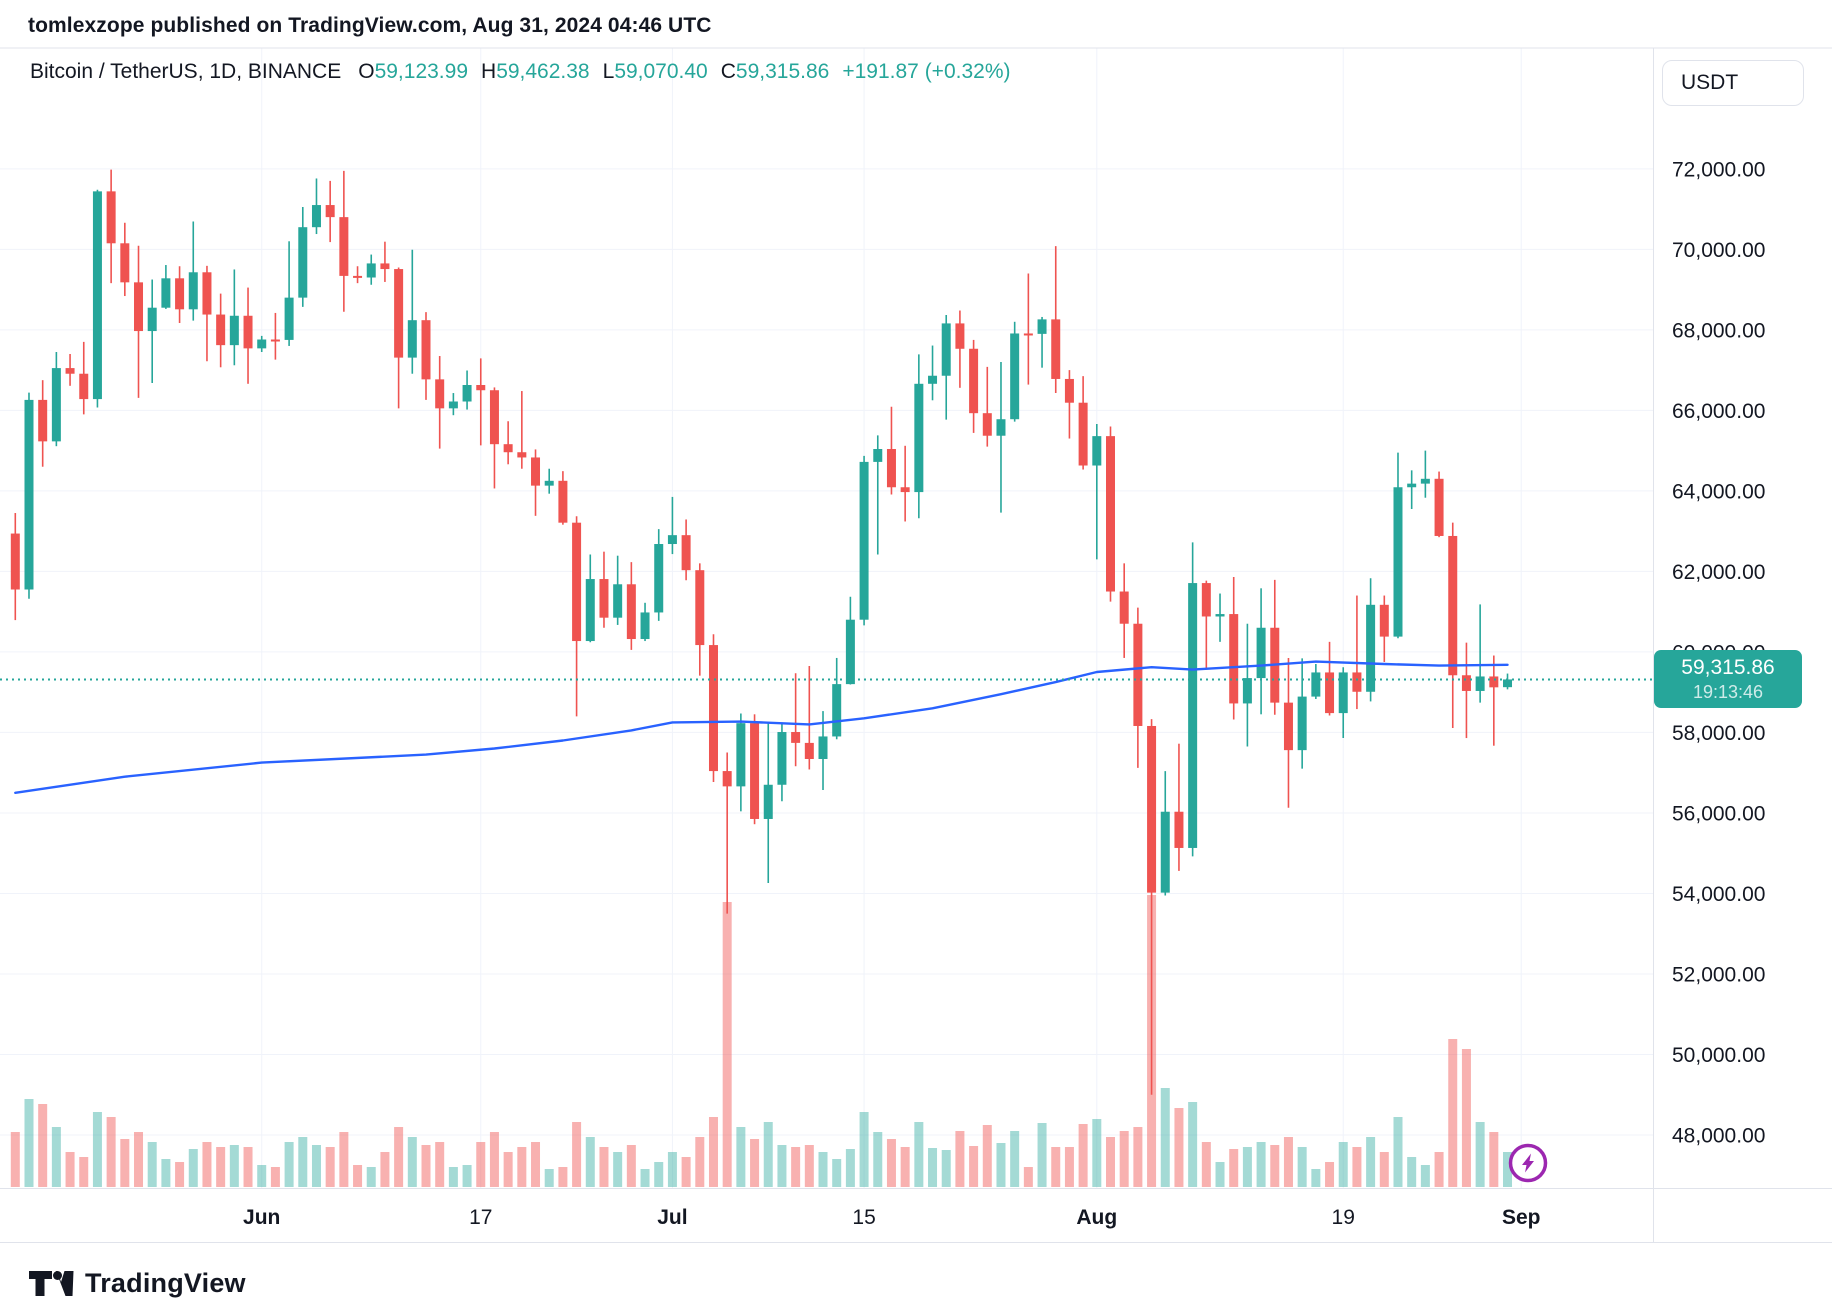 This screenshot has height=1314, width=1832. Describe the element at coordinates (1718, 813) in the screenshot. I see `price-axis-label: 56,000.00` at that location.